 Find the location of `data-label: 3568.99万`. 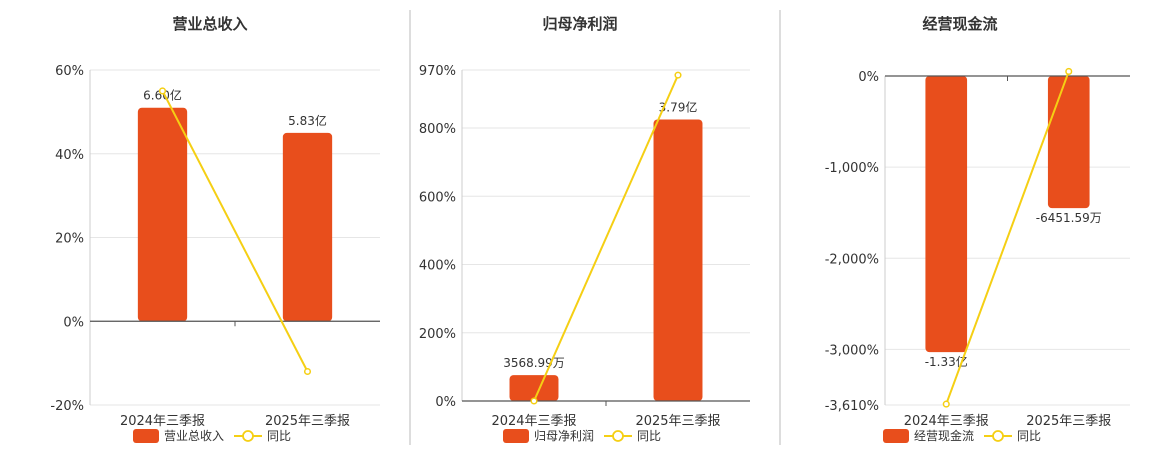

data-label: 3568.99万 is located at coordinates (534, 363).